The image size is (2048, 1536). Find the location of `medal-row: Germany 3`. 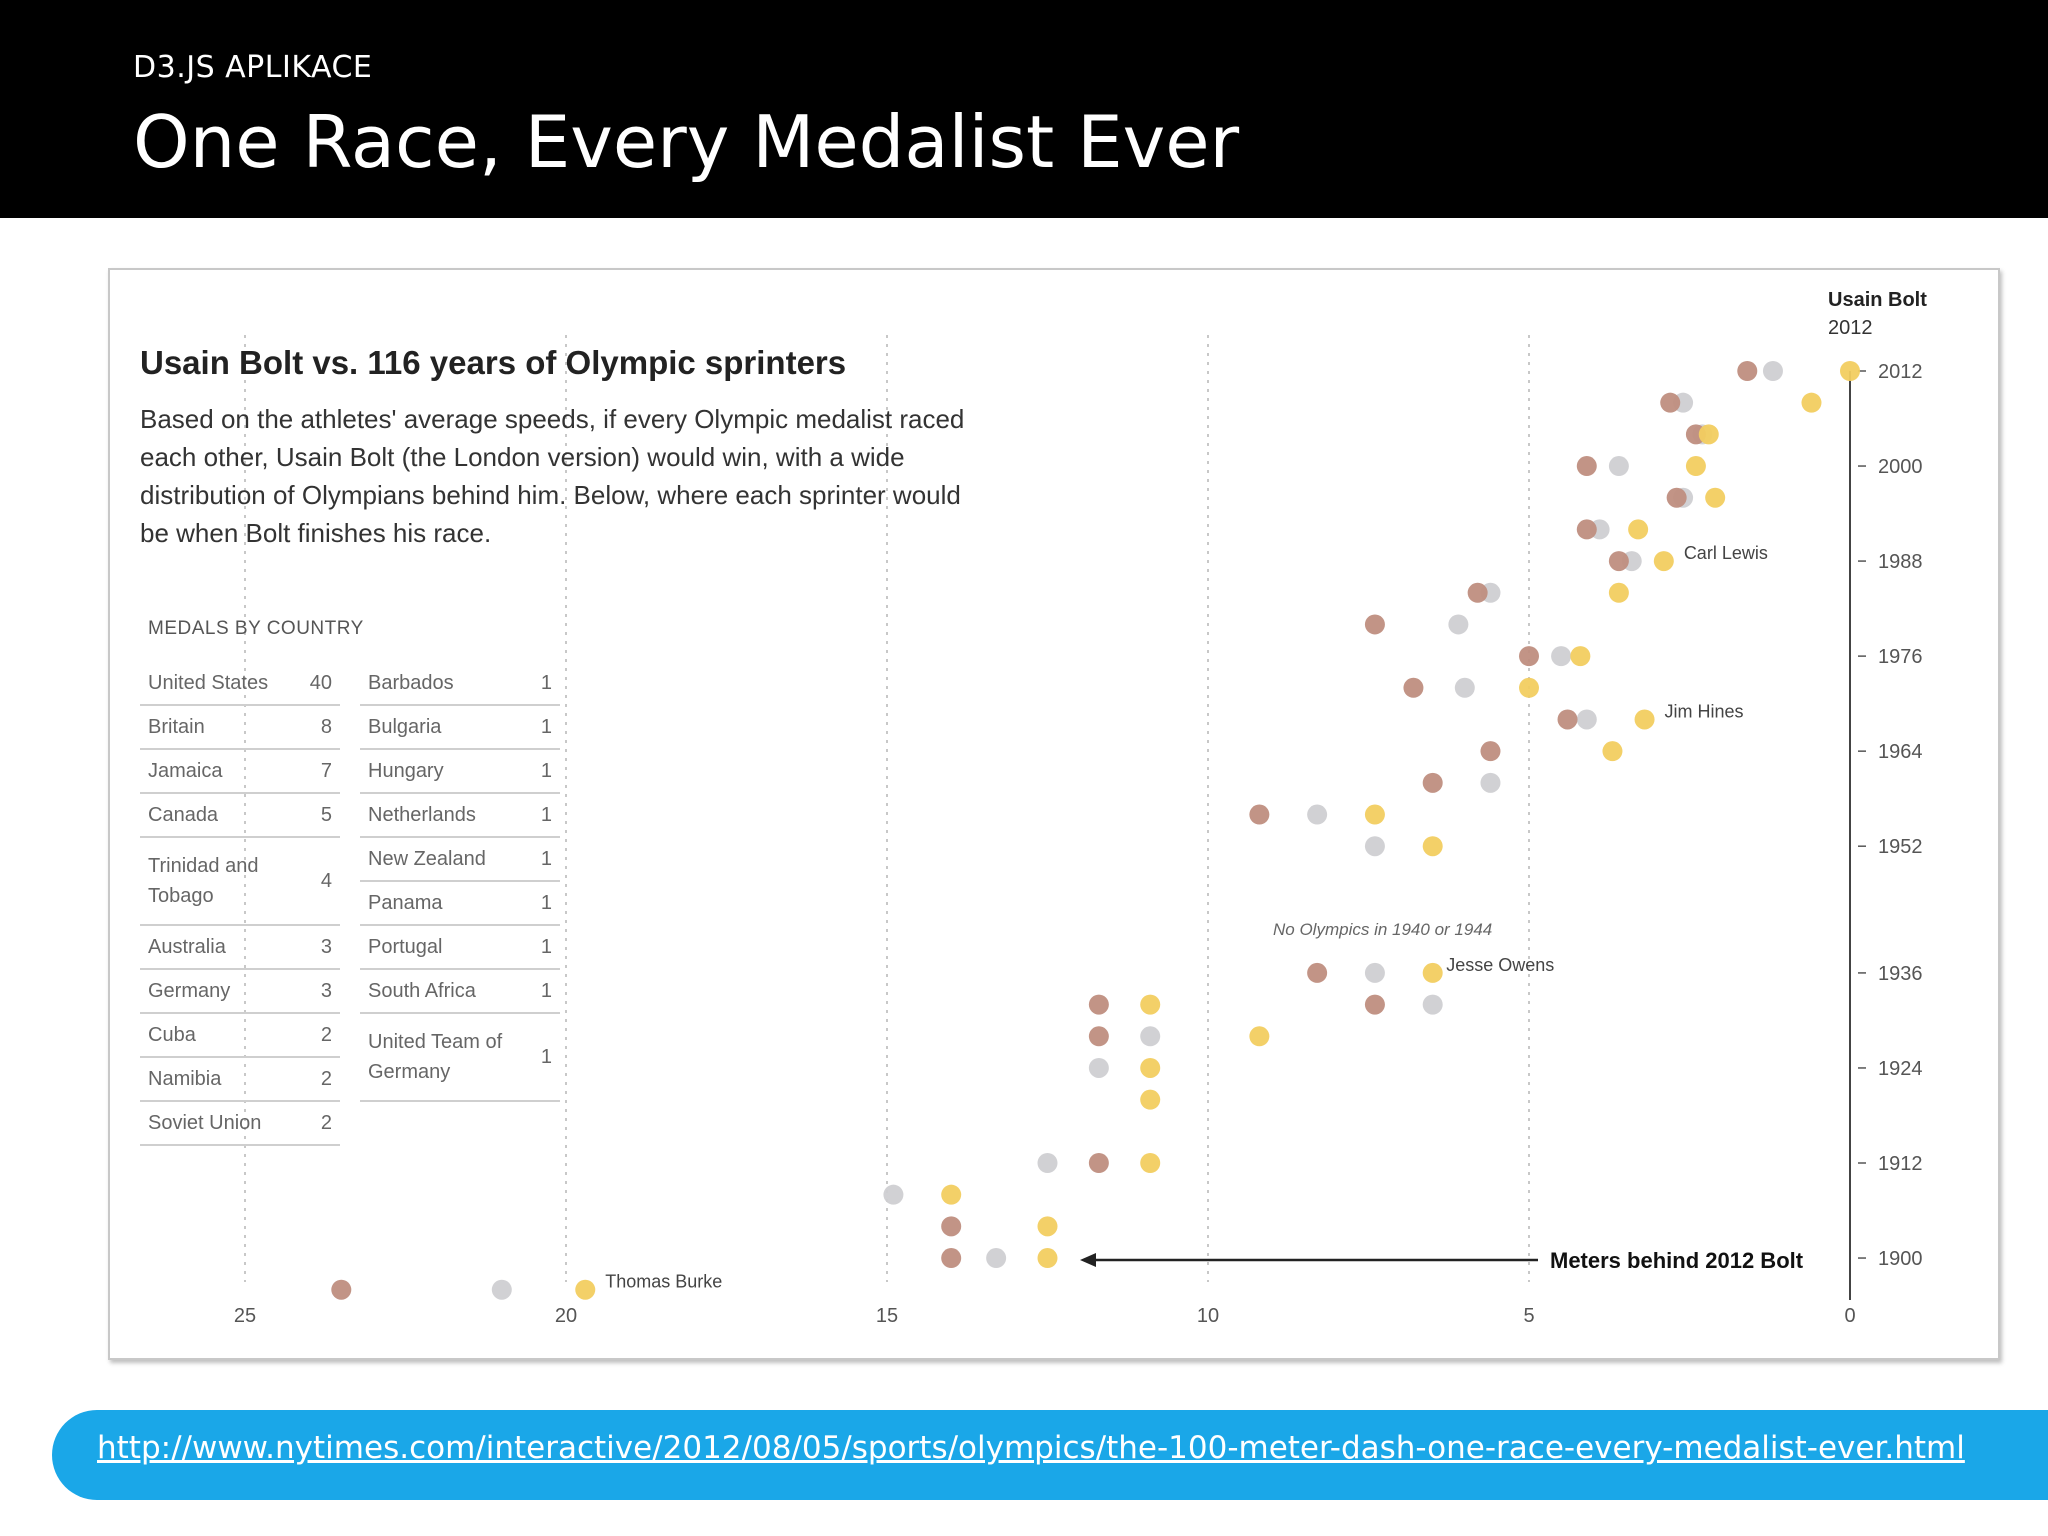

medal-row: Germany 3 is located at coordinates (240, 992).